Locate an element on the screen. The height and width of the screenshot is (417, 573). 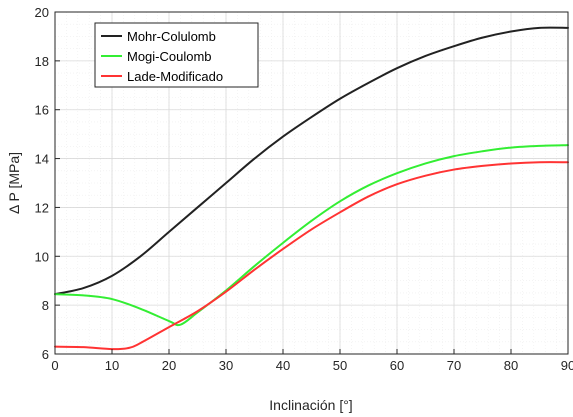
legend-box is located at coordinates (176, 55).